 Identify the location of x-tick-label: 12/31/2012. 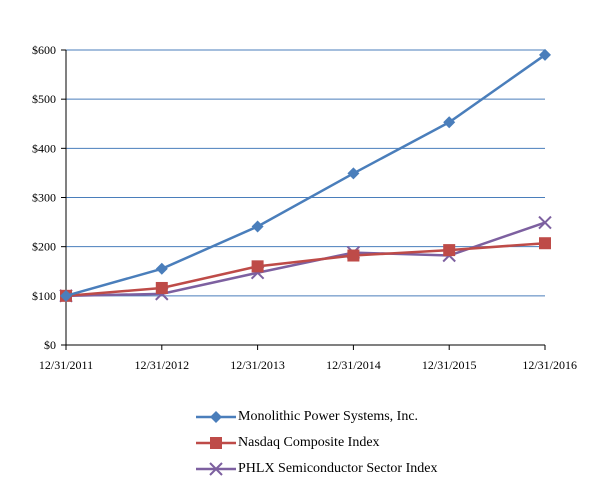
(161, 365).